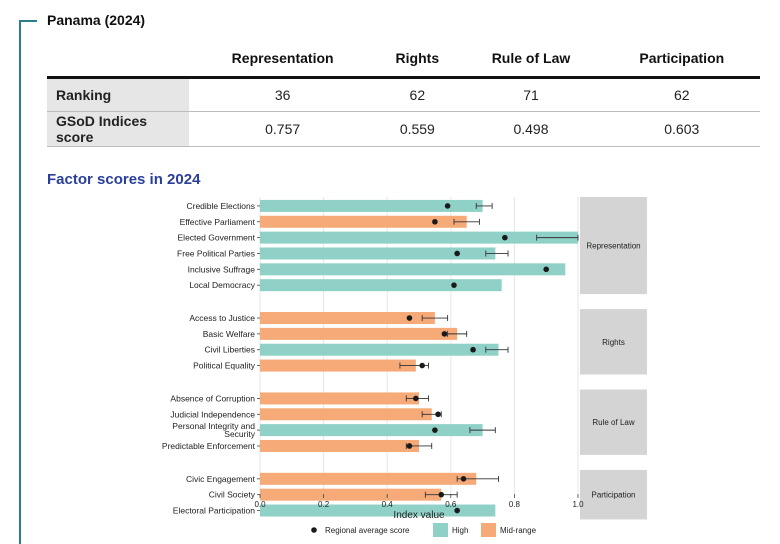  I want to click on table-cell: 36, so click(283, 94).